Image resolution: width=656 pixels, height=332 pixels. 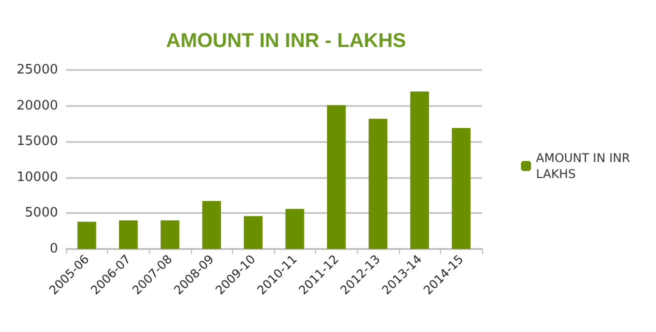 What do you see at coordinates (286, 41) in the screenshot?
I see `chart-title: AMOUNT IN INR - LAKHS` at bounding box center [286, 41].